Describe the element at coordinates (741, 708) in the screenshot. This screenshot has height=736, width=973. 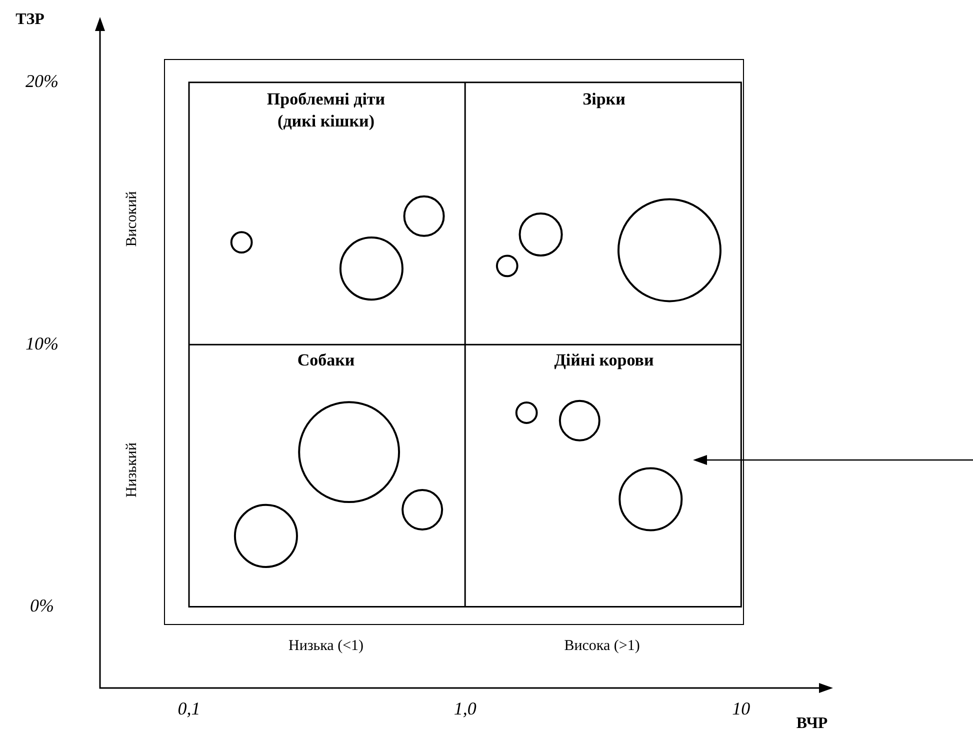
I see `x-tick-label: 10` at that location.